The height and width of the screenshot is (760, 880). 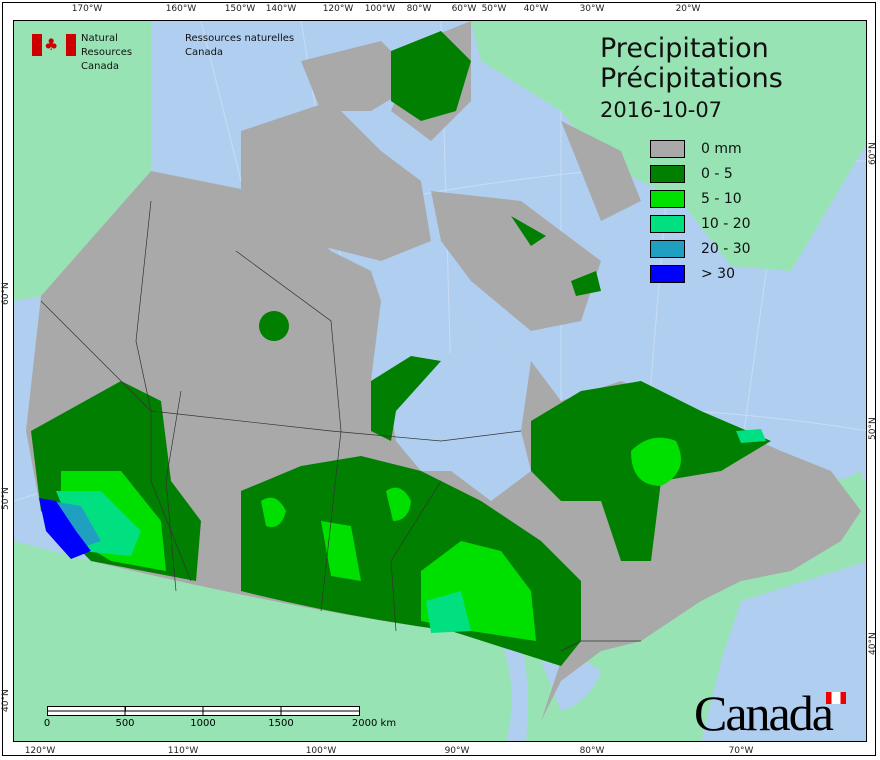 What do you see at coordinates (47, 723) in the screenshot?
I see `scale-label: 0` at bounding box center [47, 723].